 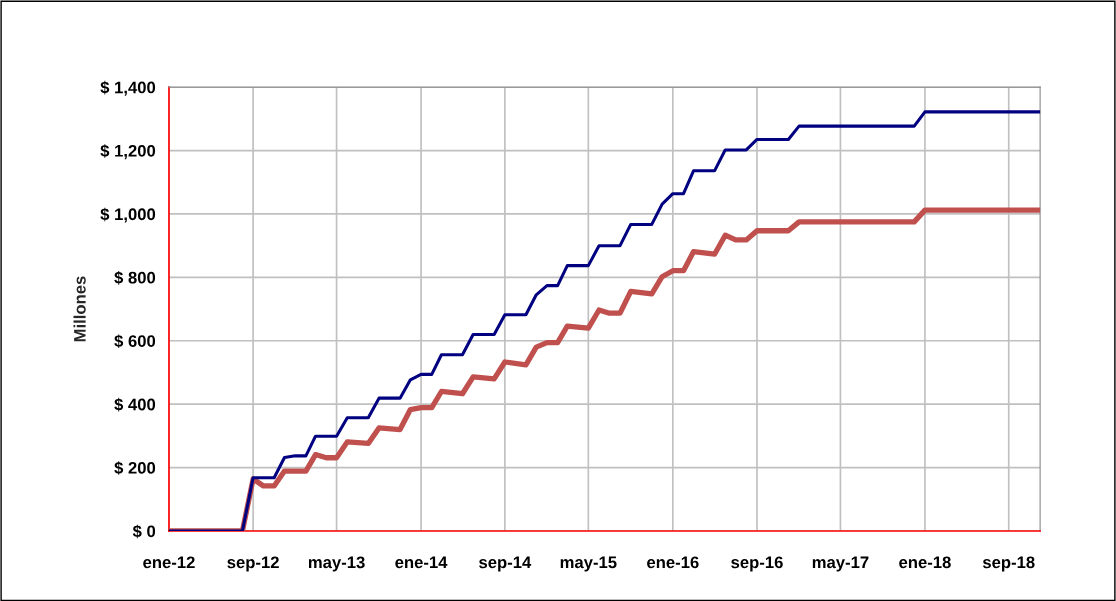 I want to click on x-tick-label: ene-18, so click(x=925, y=562).